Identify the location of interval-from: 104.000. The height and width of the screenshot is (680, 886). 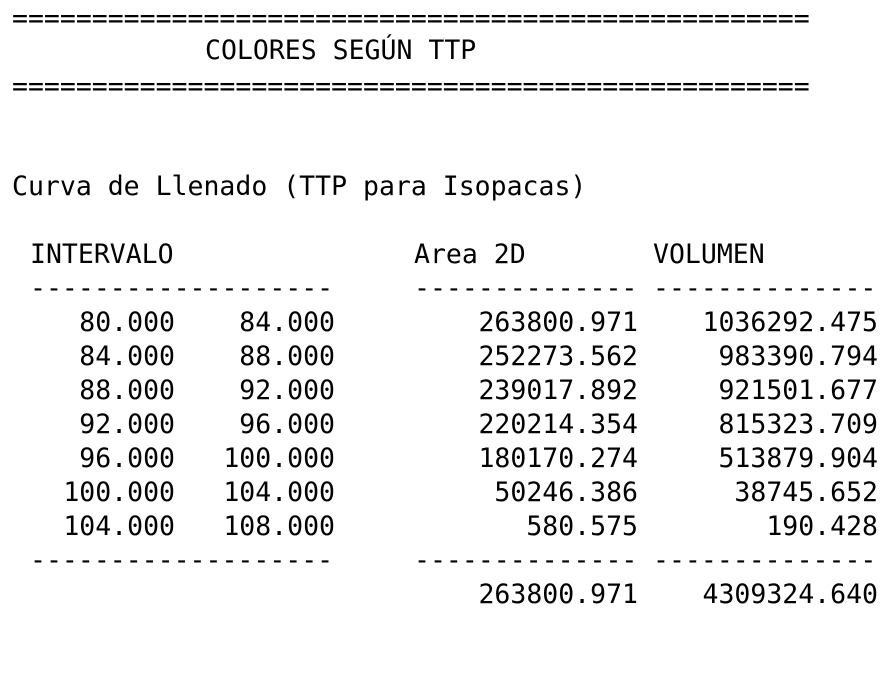
(119, 526).